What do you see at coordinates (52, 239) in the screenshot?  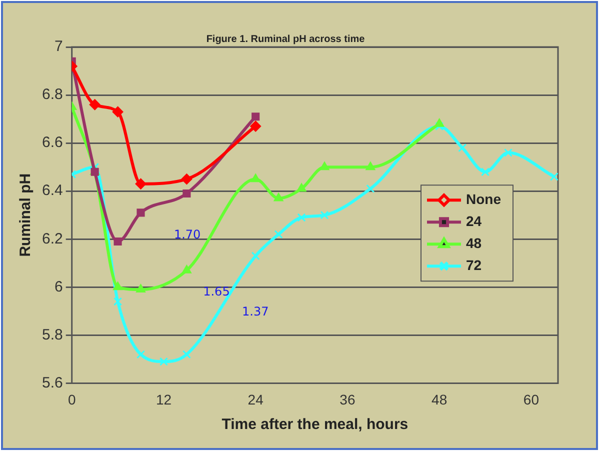 I see `y-tick-label: 6.2` at bounding box center [52, 239].